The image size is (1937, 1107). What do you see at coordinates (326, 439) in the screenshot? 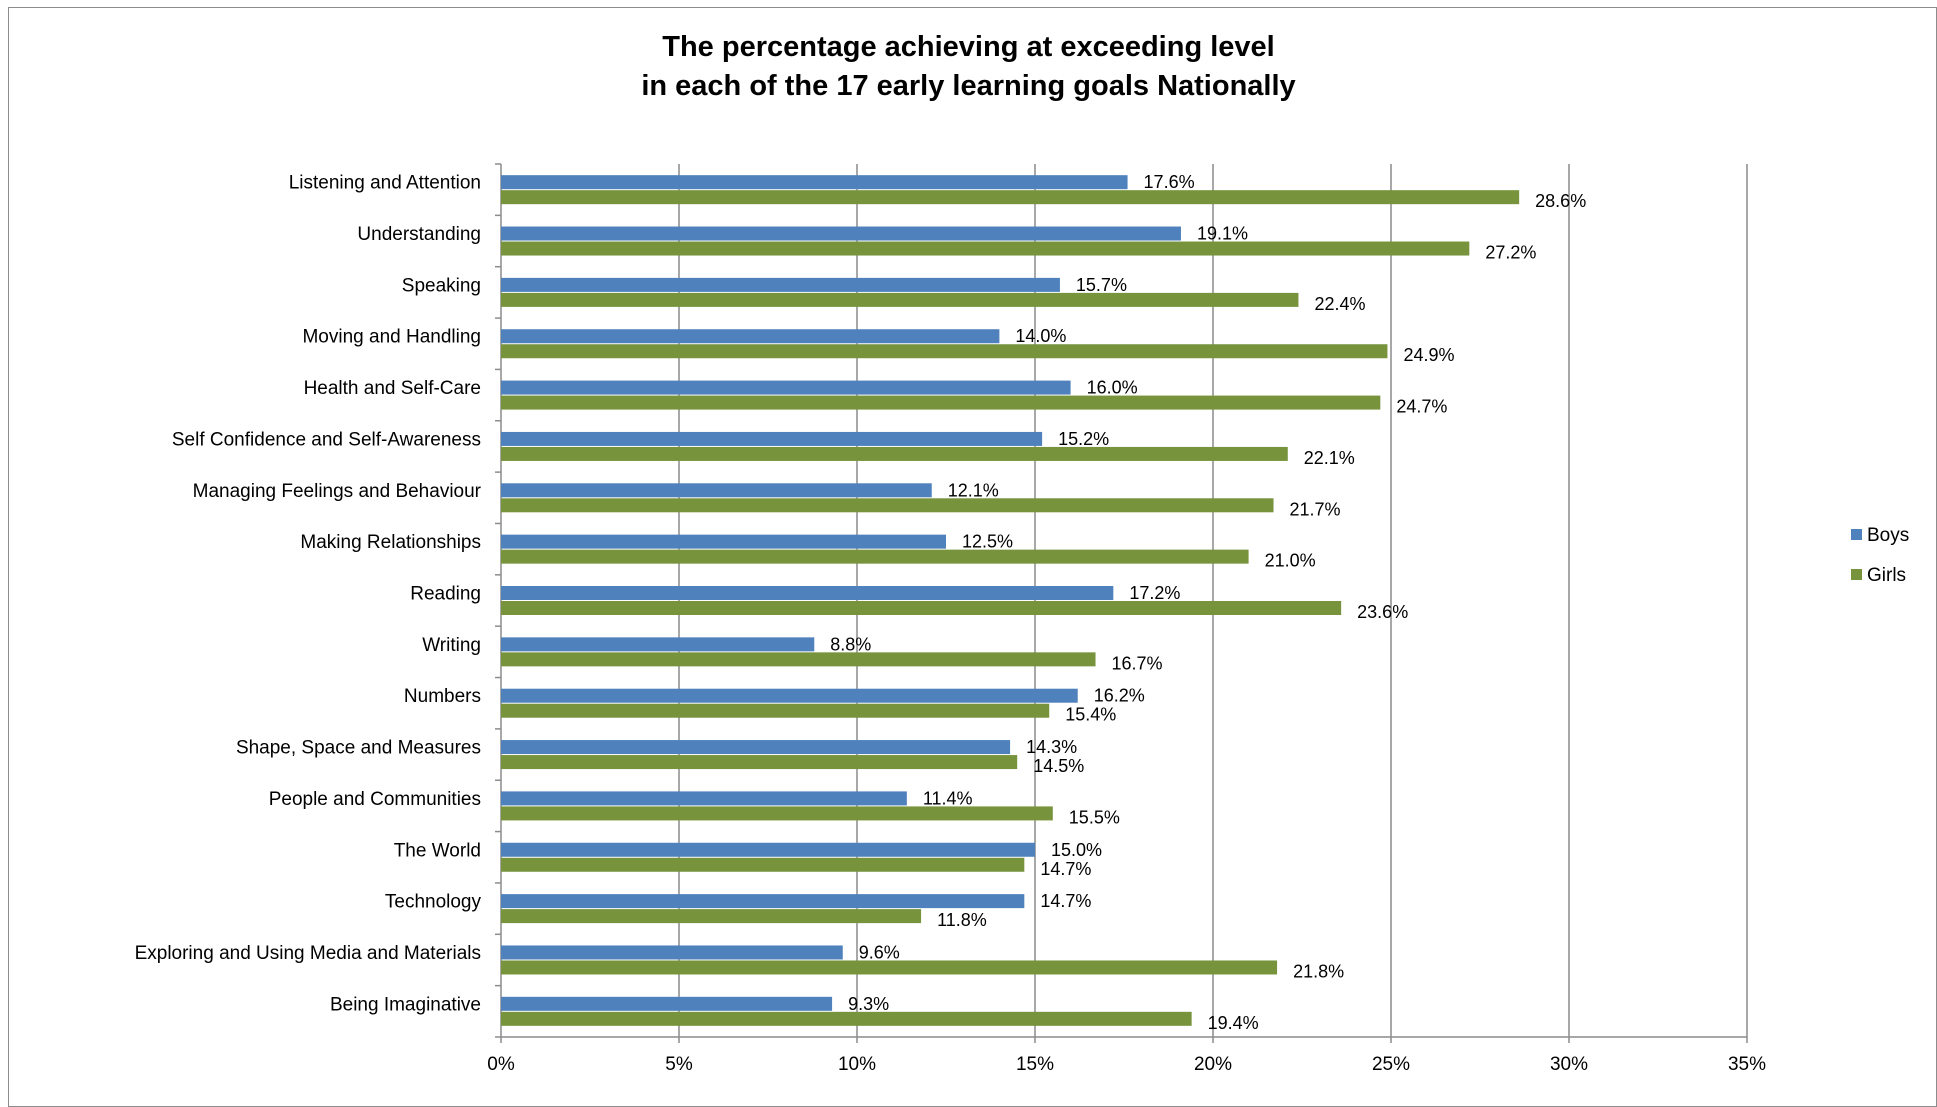
I see `category-label: Self Confidence and Self-Awareness` at bounding box center [326, 439].